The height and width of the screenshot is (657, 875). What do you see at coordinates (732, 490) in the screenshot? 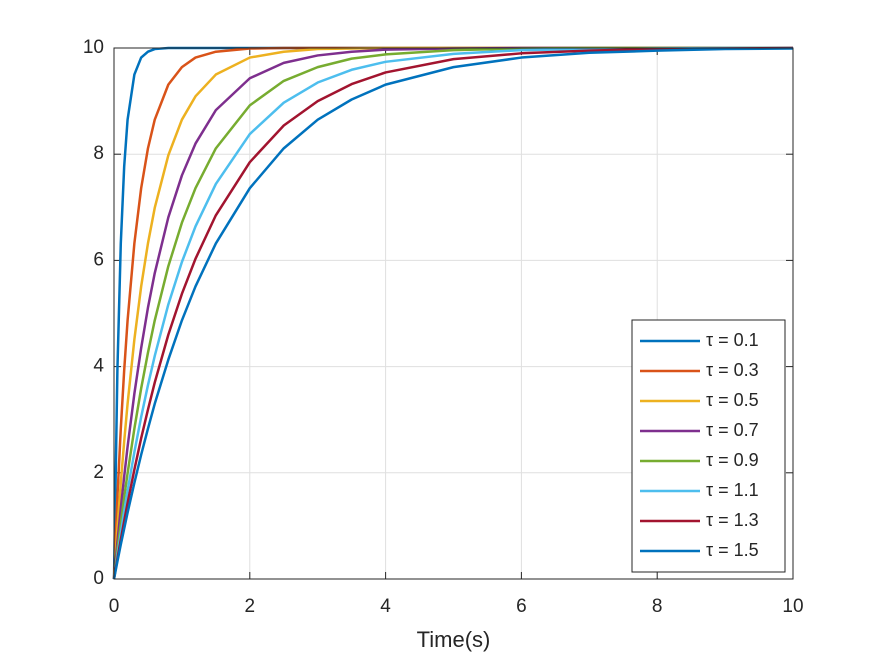
I see `legend-label: τ = 1.1` at bounding box center [732, 490].